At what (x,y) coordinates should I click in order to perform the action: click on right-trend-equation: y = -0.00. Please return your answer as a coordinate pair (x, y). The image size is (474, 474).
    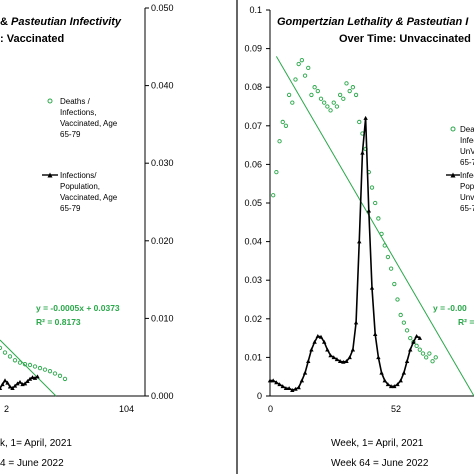
    Looking at the image, I should click on (450, 308).